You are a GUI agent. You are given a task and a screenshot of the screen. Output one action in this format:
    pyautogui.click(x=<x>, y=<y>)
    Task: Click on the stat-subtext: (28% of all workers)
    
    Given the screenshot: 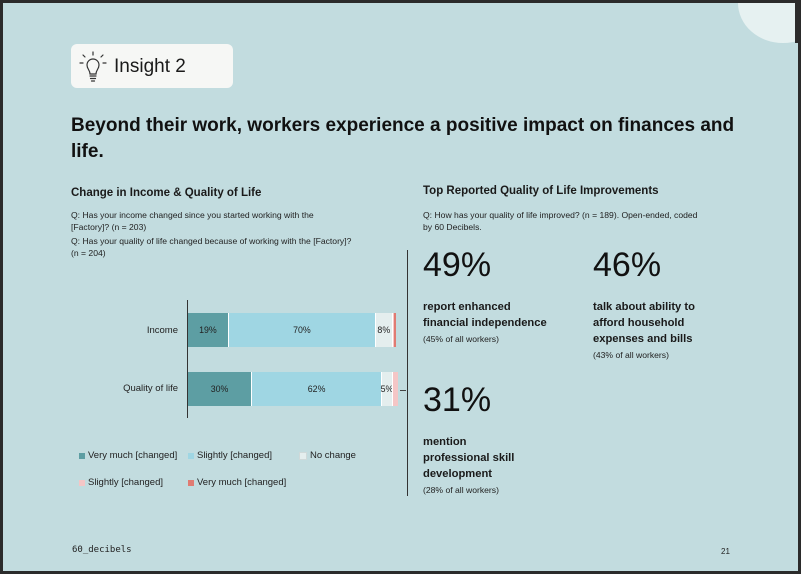 What is the action you would take?
    pyautogui.click(x=461, y=490)
    